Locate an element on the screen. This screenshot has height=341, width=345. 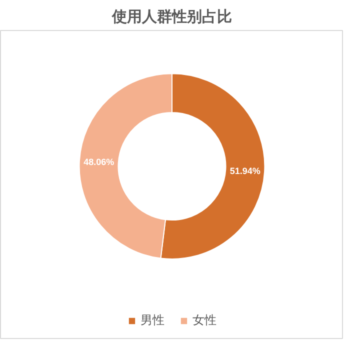
data-label: 48.06% is located at coordinates (99, 161).